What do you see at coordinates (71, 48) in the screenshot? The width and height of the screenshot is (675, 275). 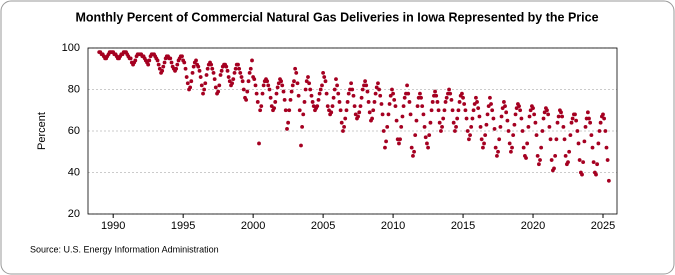 I see `y-tick-label: 100` at bounding box center [71, 48].